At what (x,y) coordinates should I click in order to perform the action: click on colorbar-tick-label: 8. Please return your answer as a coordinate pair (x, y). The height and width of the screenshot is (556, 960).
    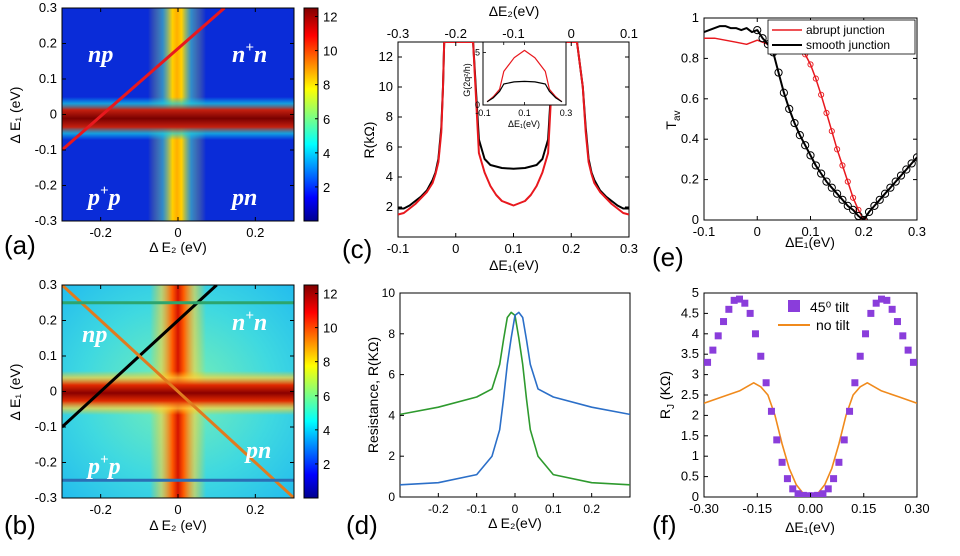
    Looking at the image, I should click on (326, 85).